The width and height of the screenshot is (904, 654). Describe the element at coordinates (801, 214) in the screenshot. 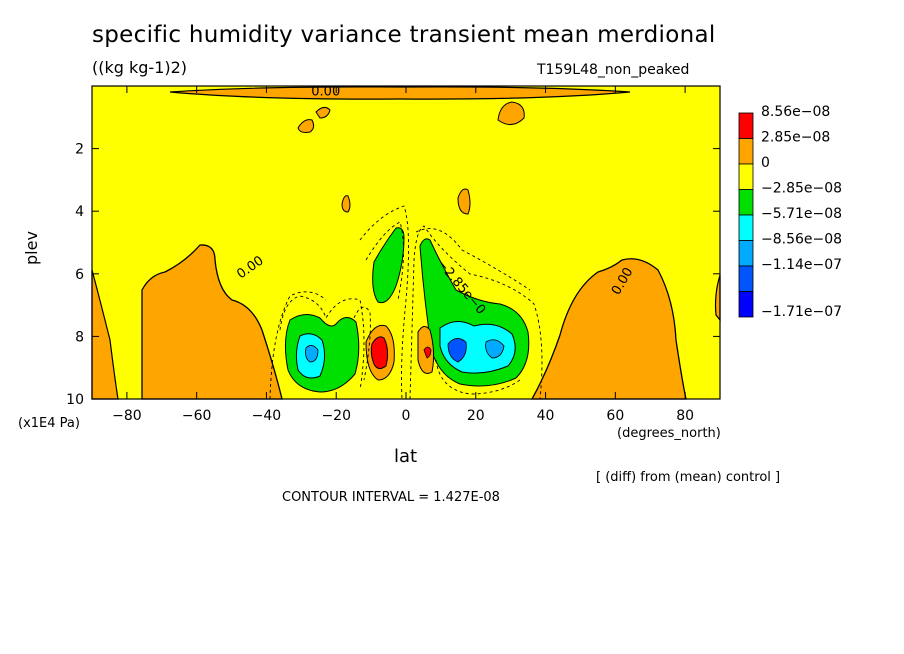

I see `legend-label: −5.71e−08` at that location.